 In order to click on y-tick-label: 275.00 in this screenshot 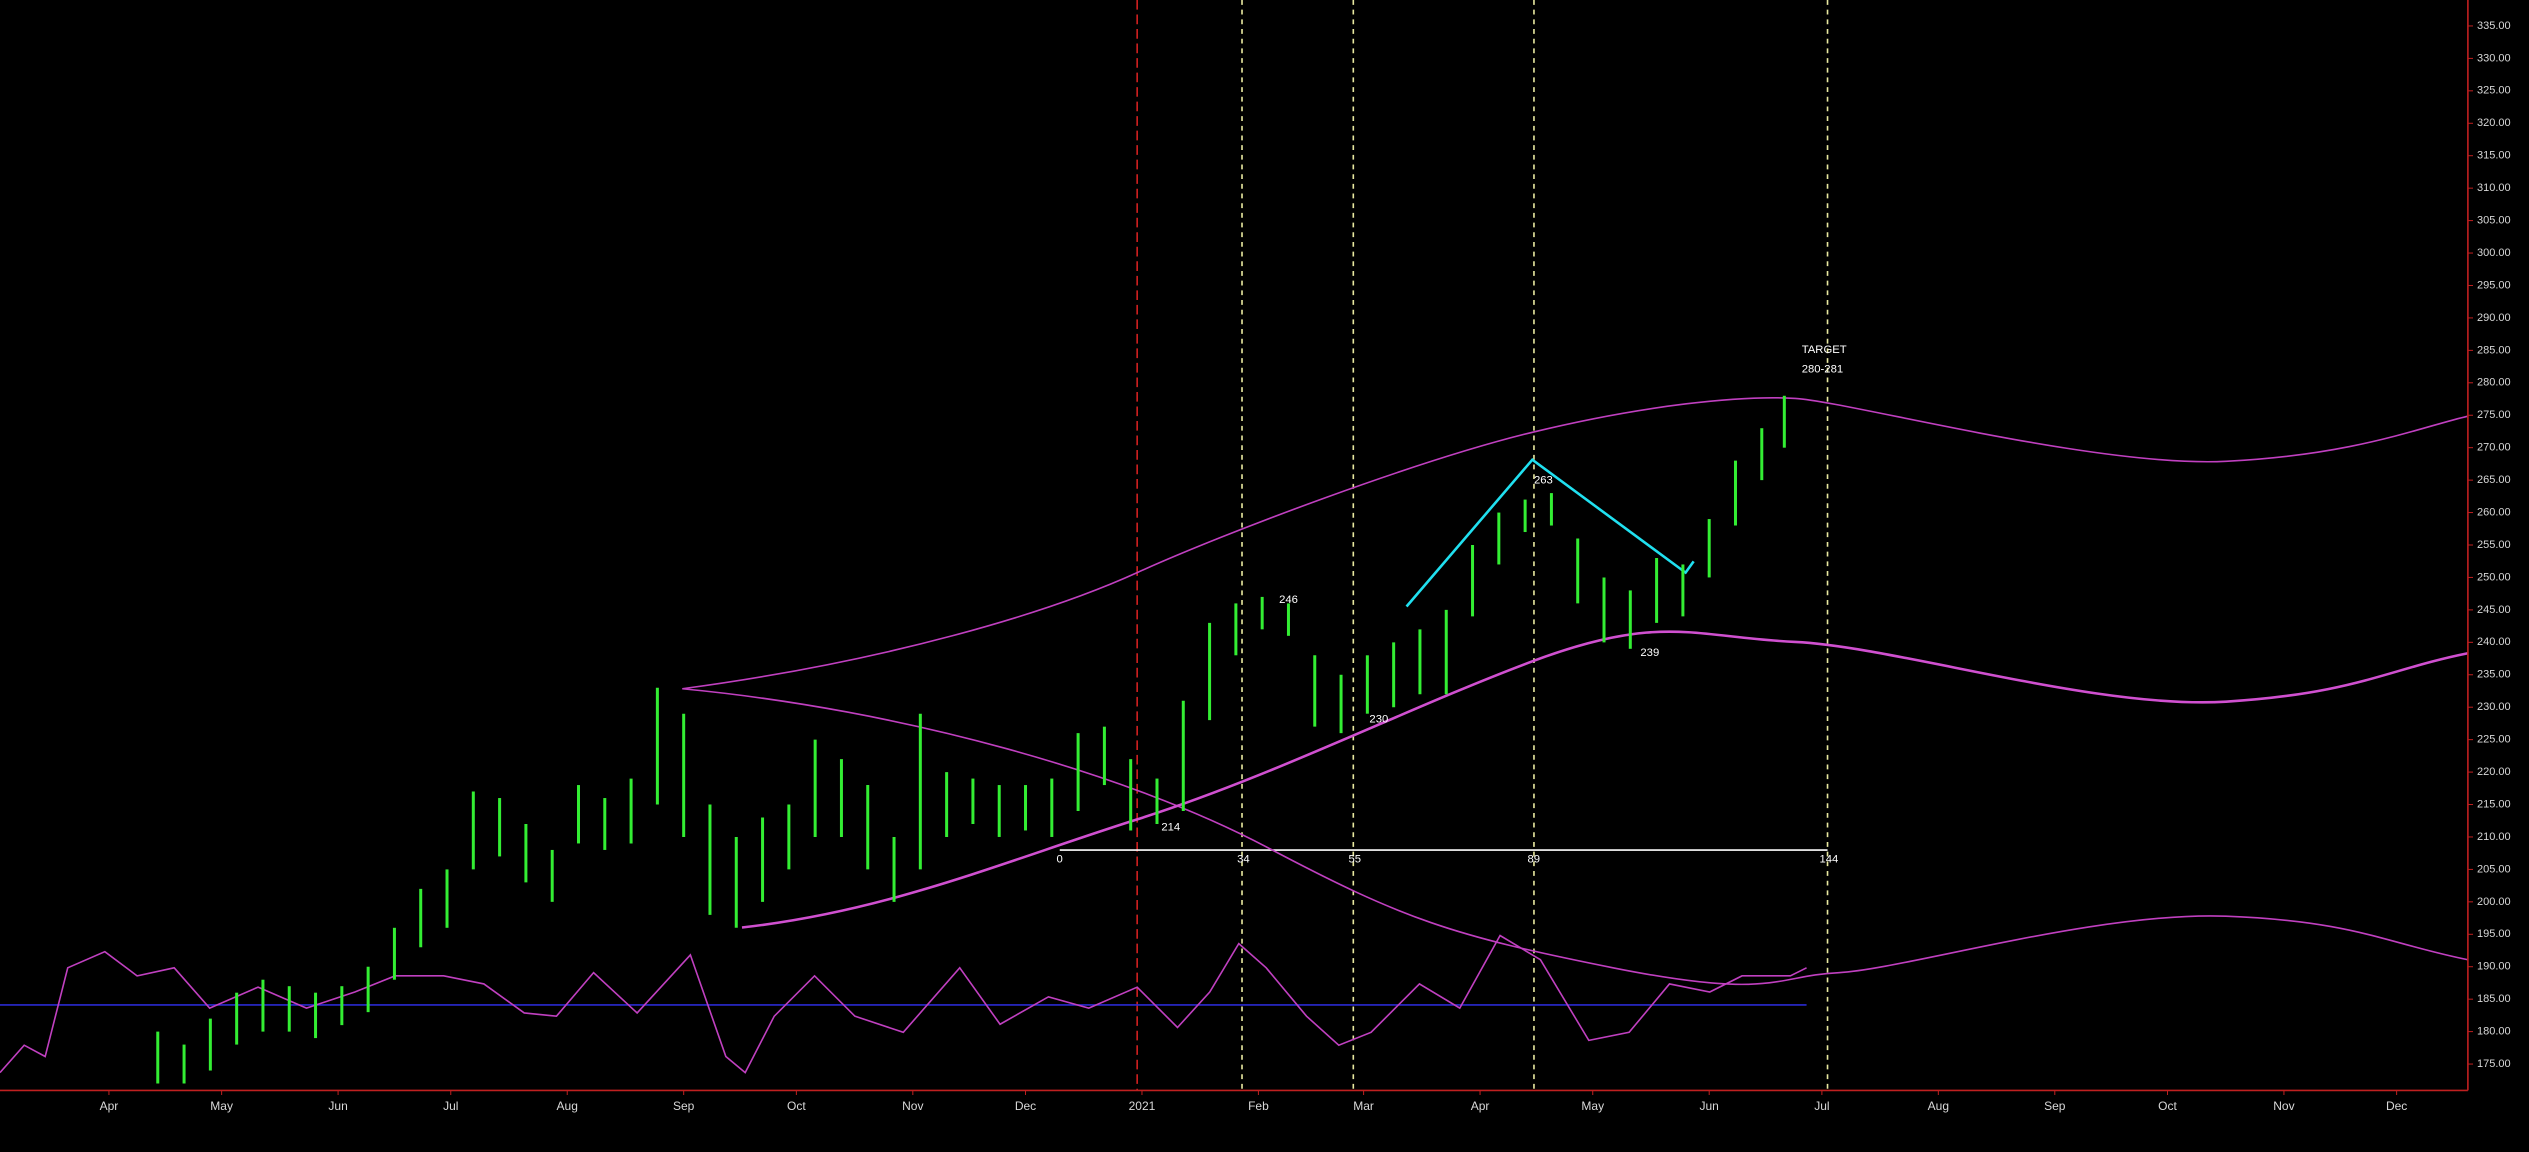, I will do `click(2494, 415)`.